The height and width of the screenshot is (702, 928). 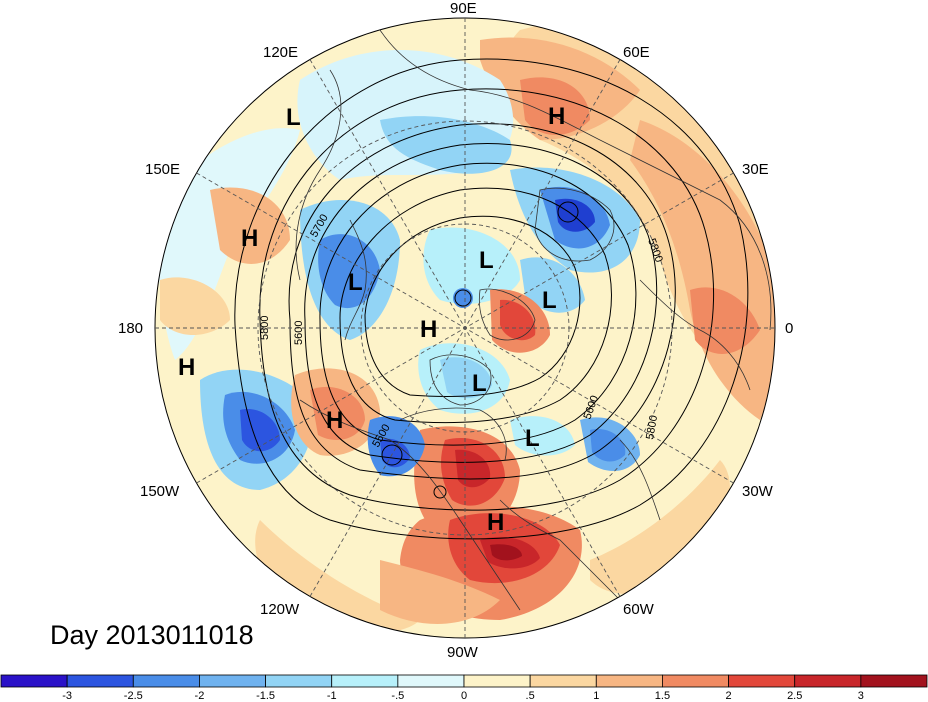 I want to click on colorbar-tick-label: -1, so click(x=332, y=696).